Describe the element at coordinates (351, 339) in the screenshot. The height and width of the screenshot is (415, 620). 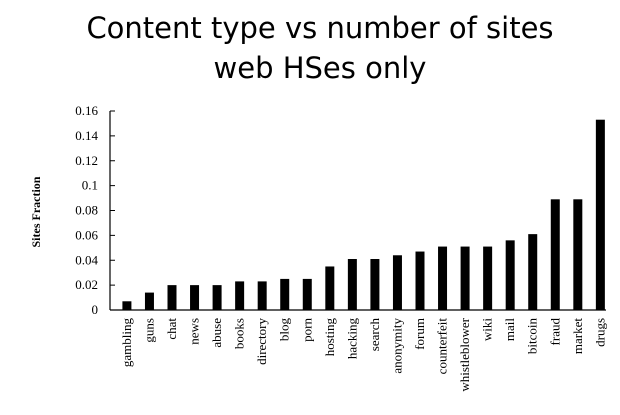
I see `x-tick-label: hacking` at that location.